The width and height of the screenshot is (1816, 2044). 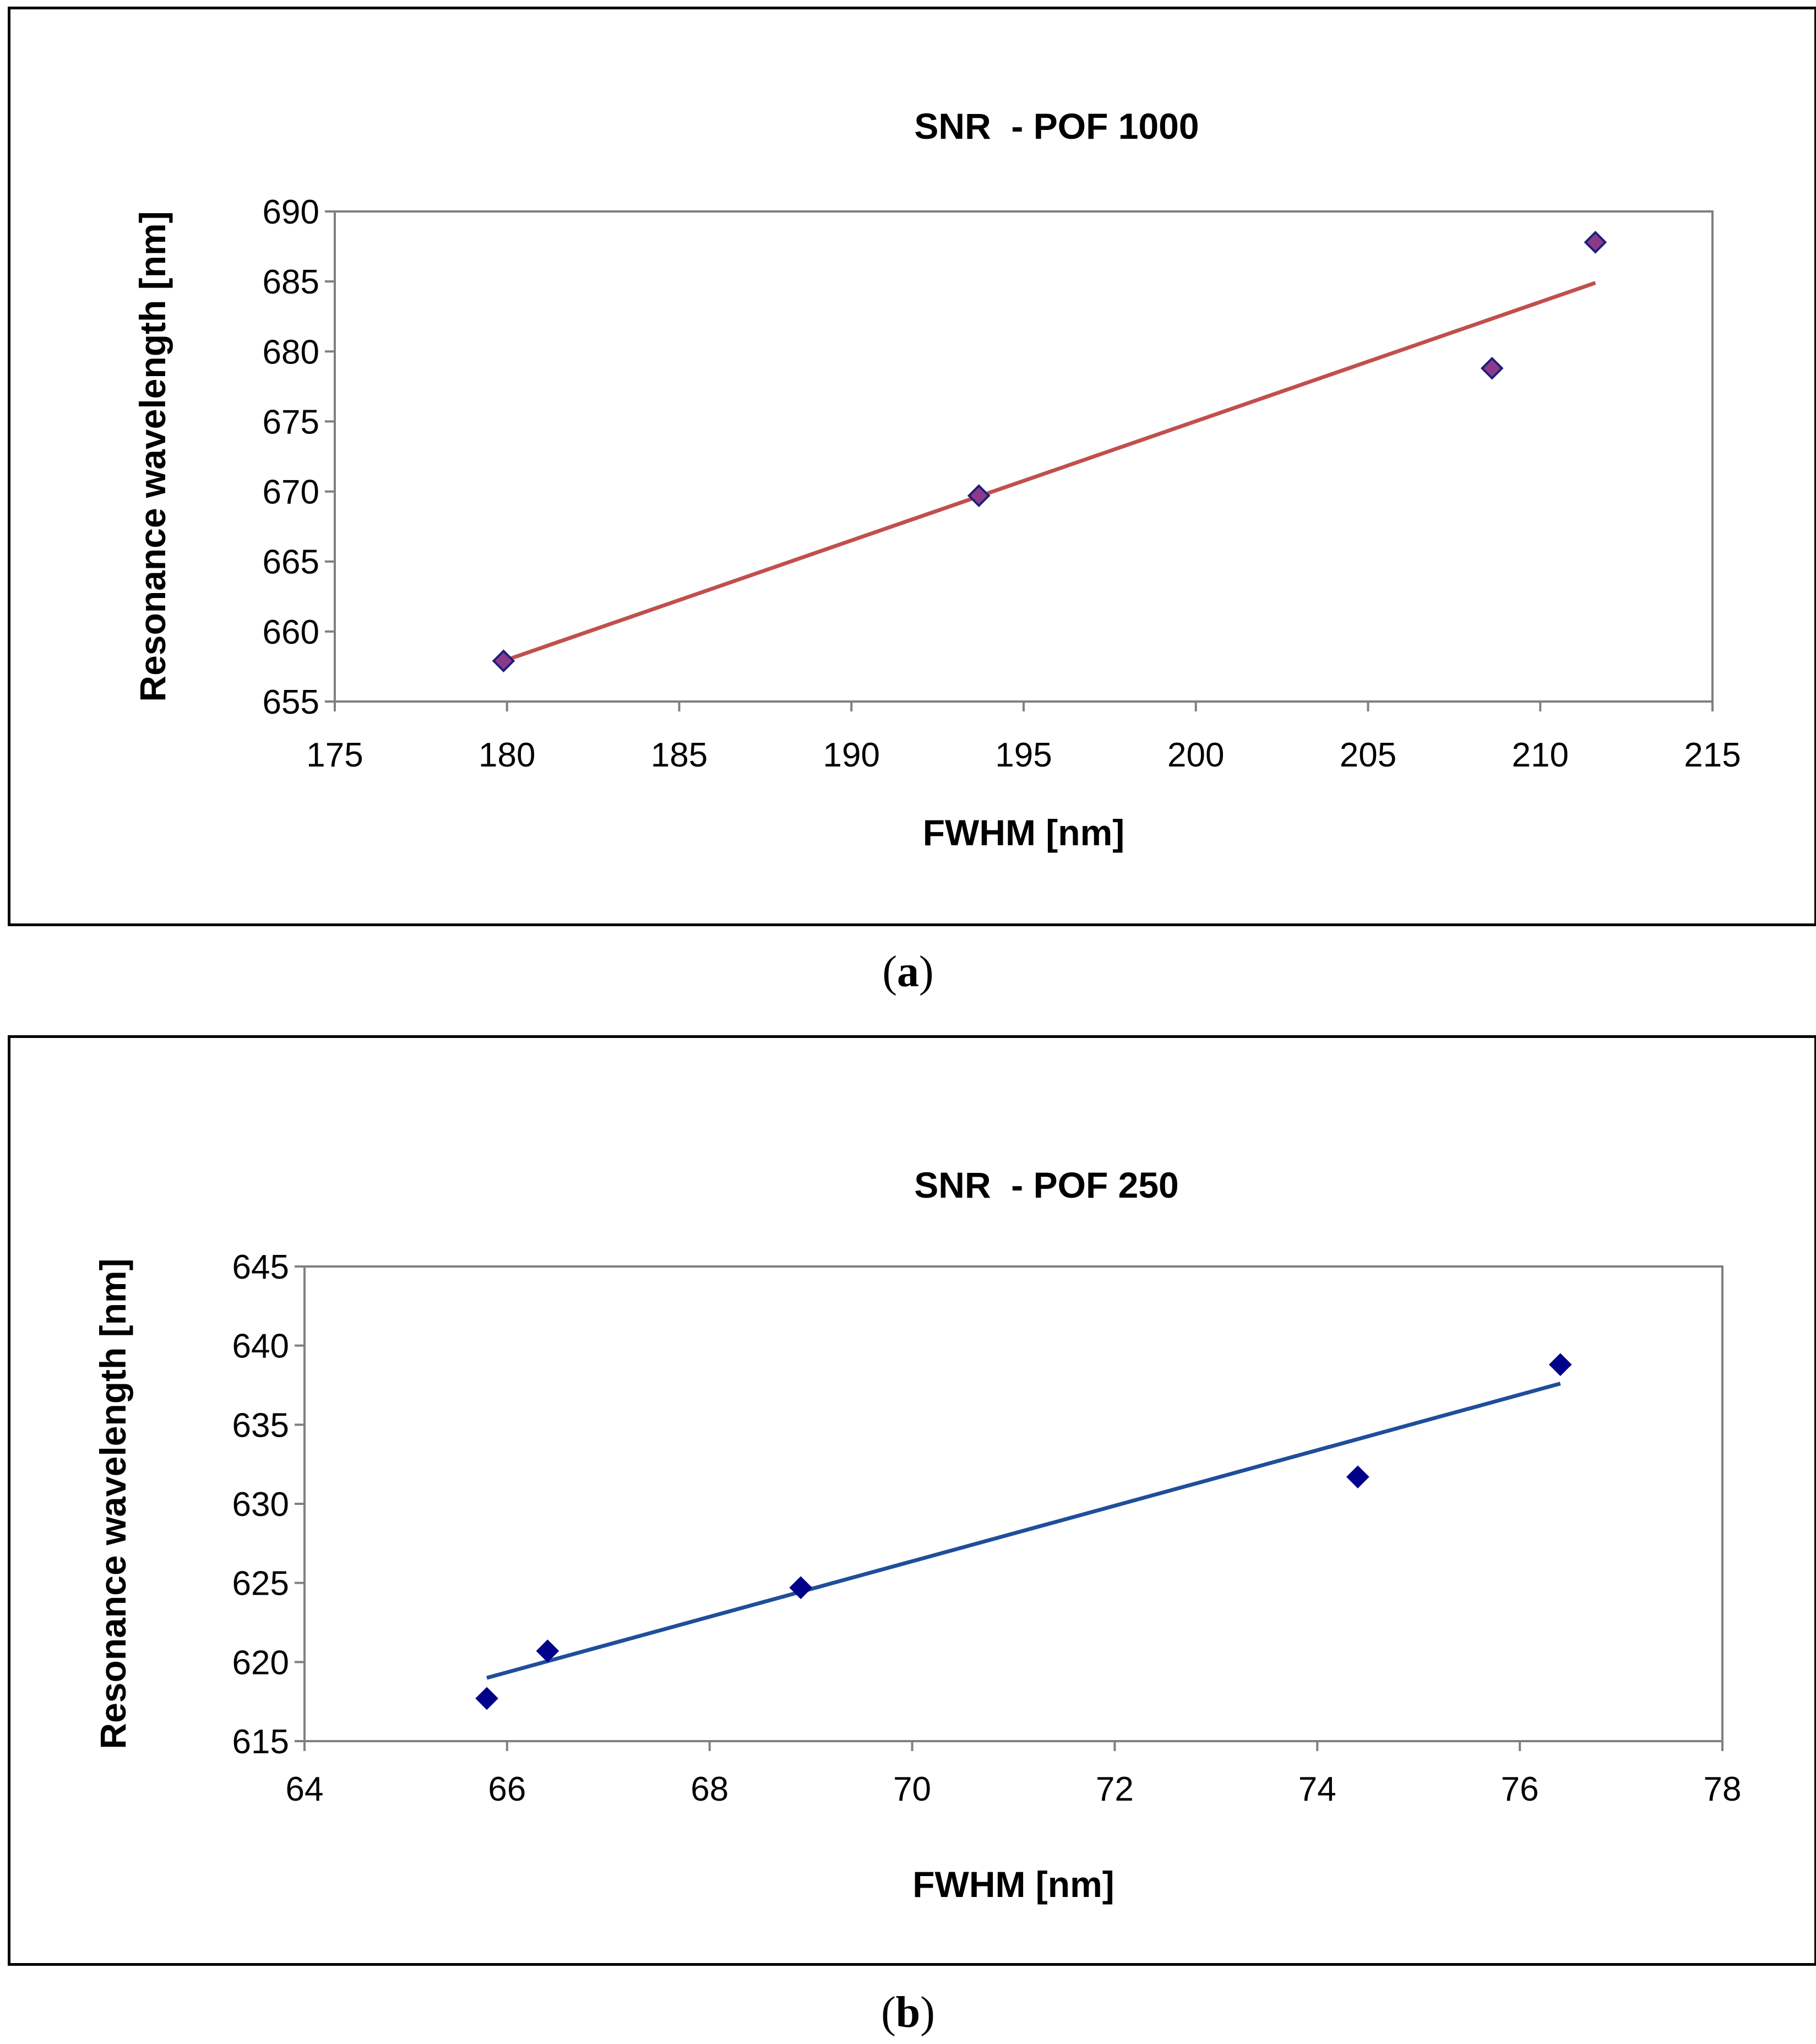 I want to click on caption-b-letter: b, so click(x=908, y=2012).